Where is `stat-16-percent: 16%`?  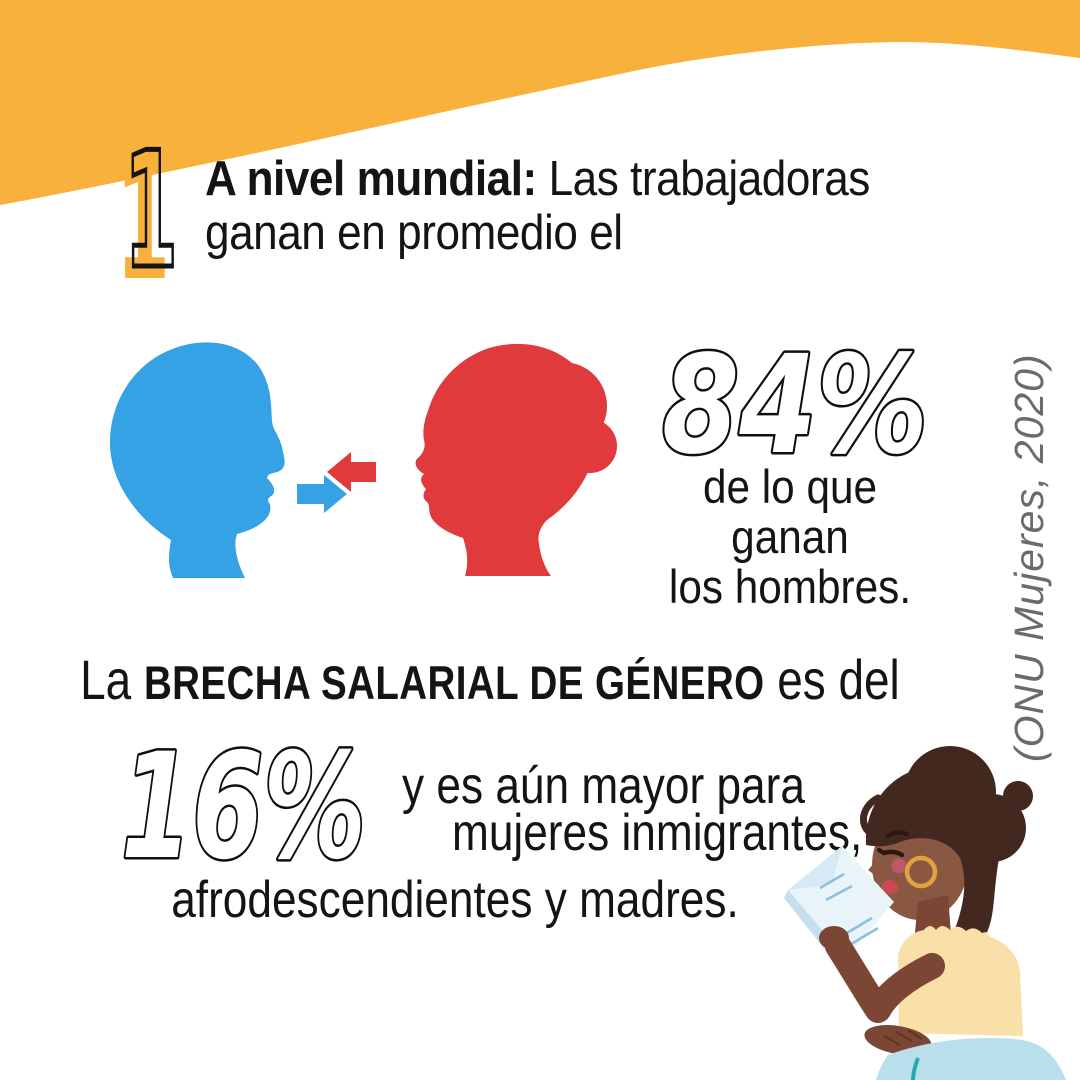
stat-16-percent: 16% is located at coordinates (244, 802).